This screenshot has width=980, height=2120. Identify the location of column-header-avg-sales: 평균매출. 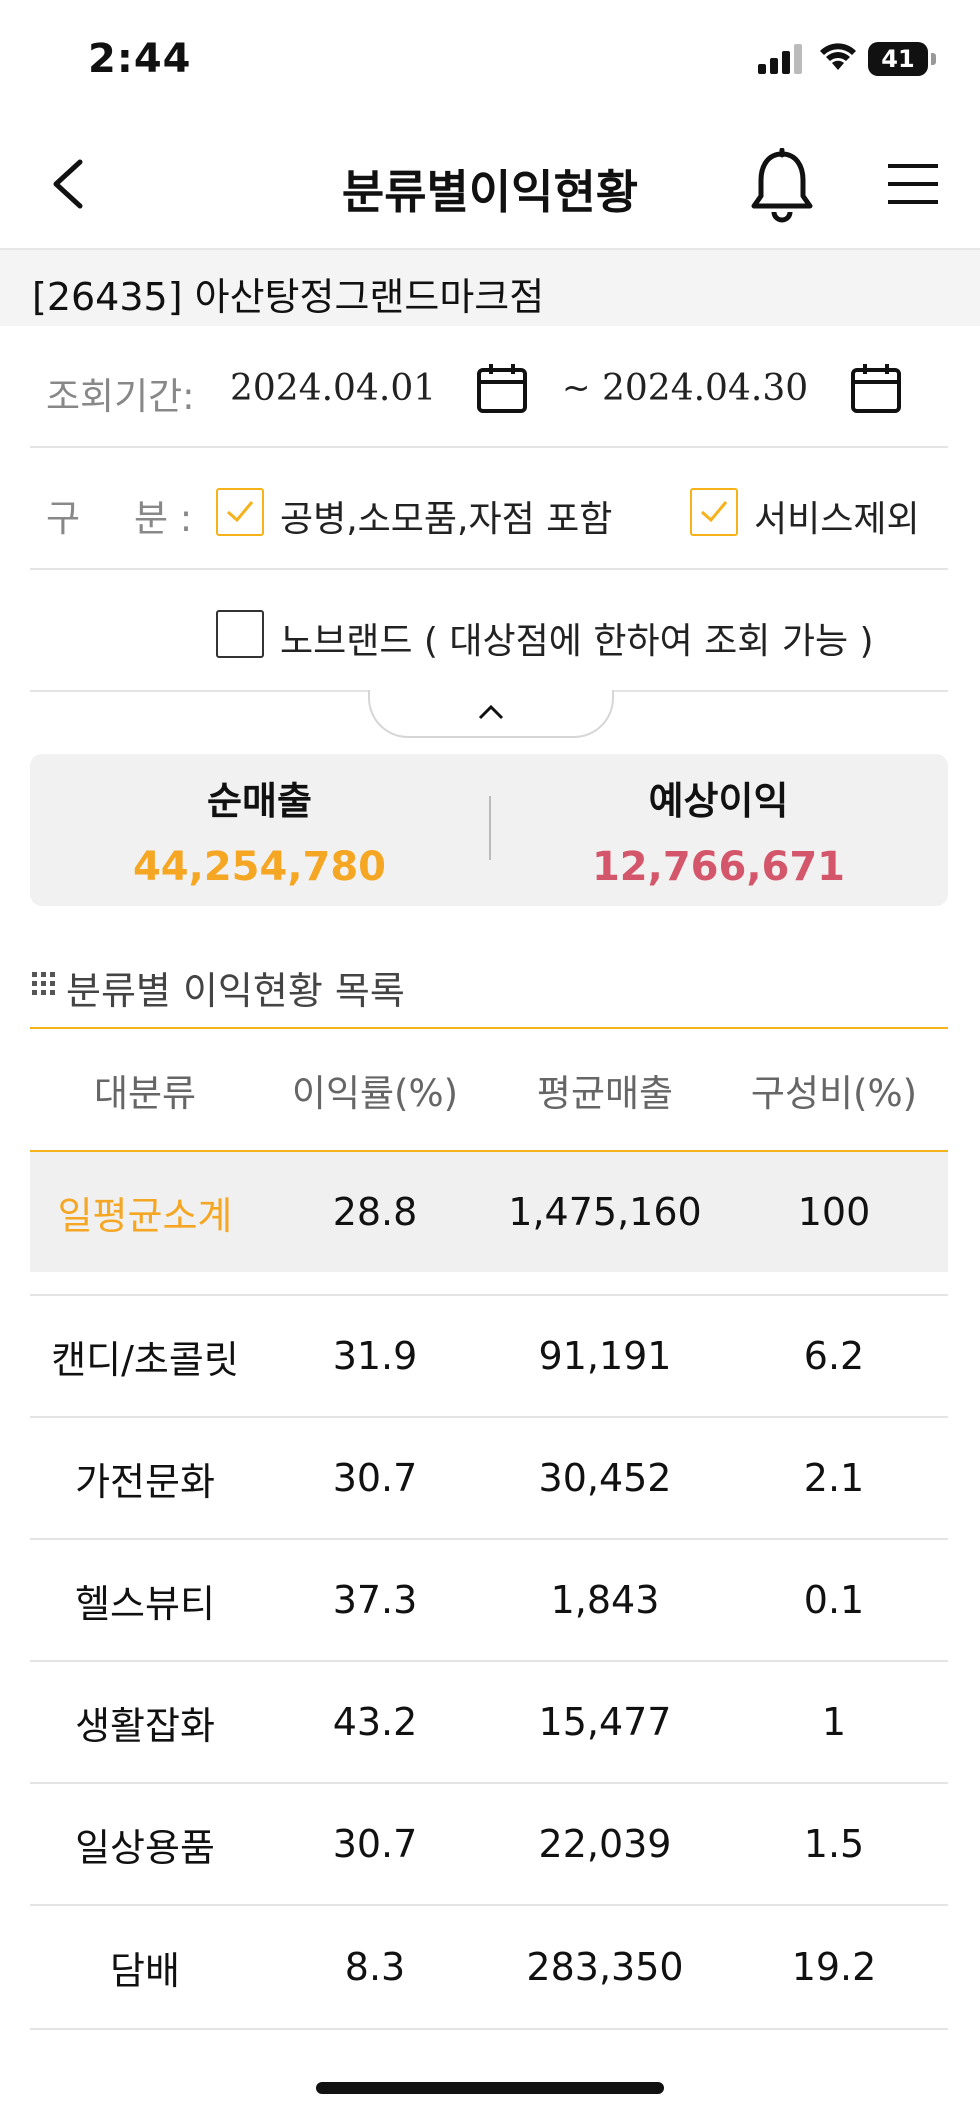
(605, 1093).